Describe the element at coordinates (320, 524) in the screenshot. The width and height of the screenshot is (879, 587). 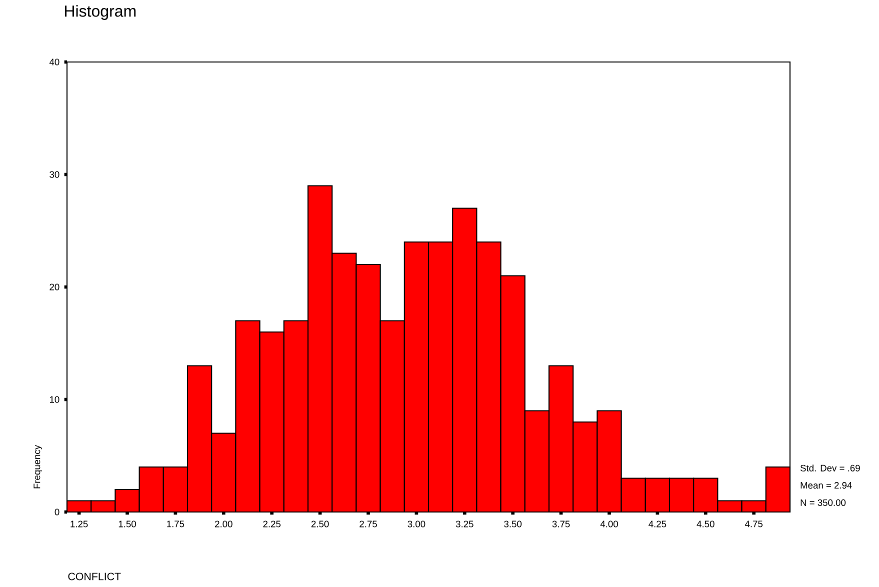
I see `x-tick-label: 2.50` at that location.